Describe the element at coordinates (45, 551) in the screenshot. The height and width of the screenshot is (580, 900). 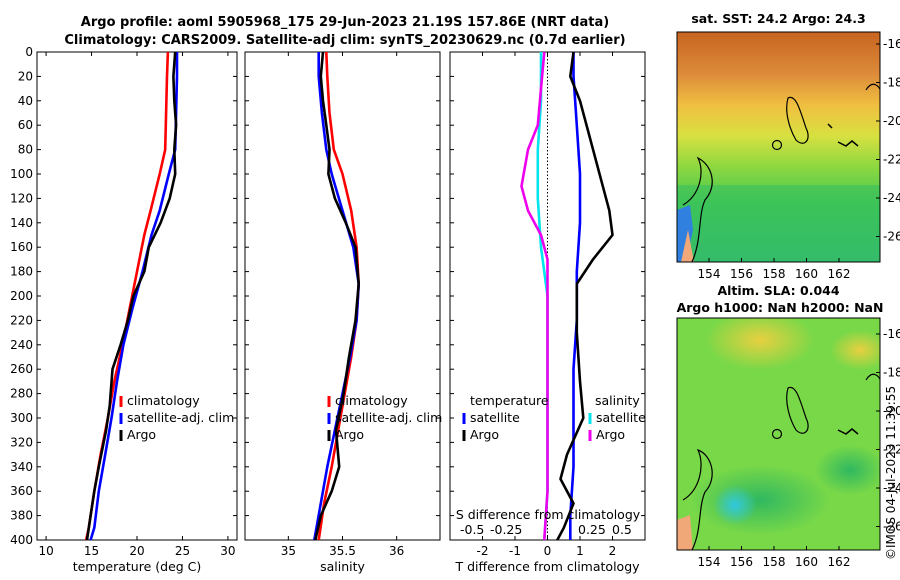
I see `xtick-label-temperature: 10` at that location.